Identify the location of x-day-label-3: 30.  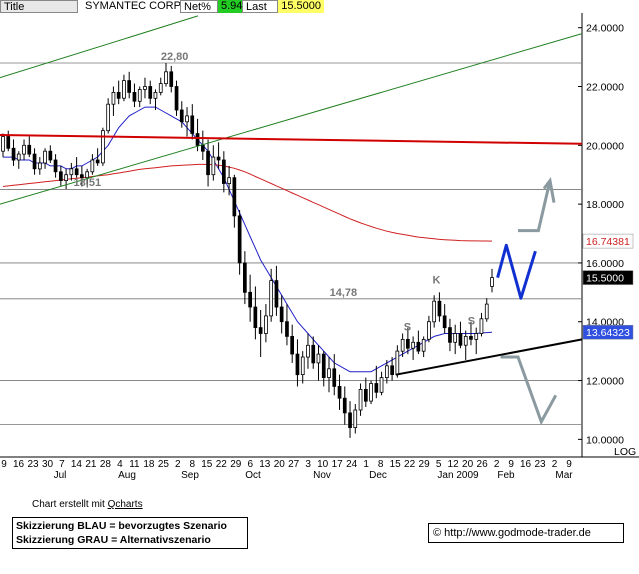
(48, 464).